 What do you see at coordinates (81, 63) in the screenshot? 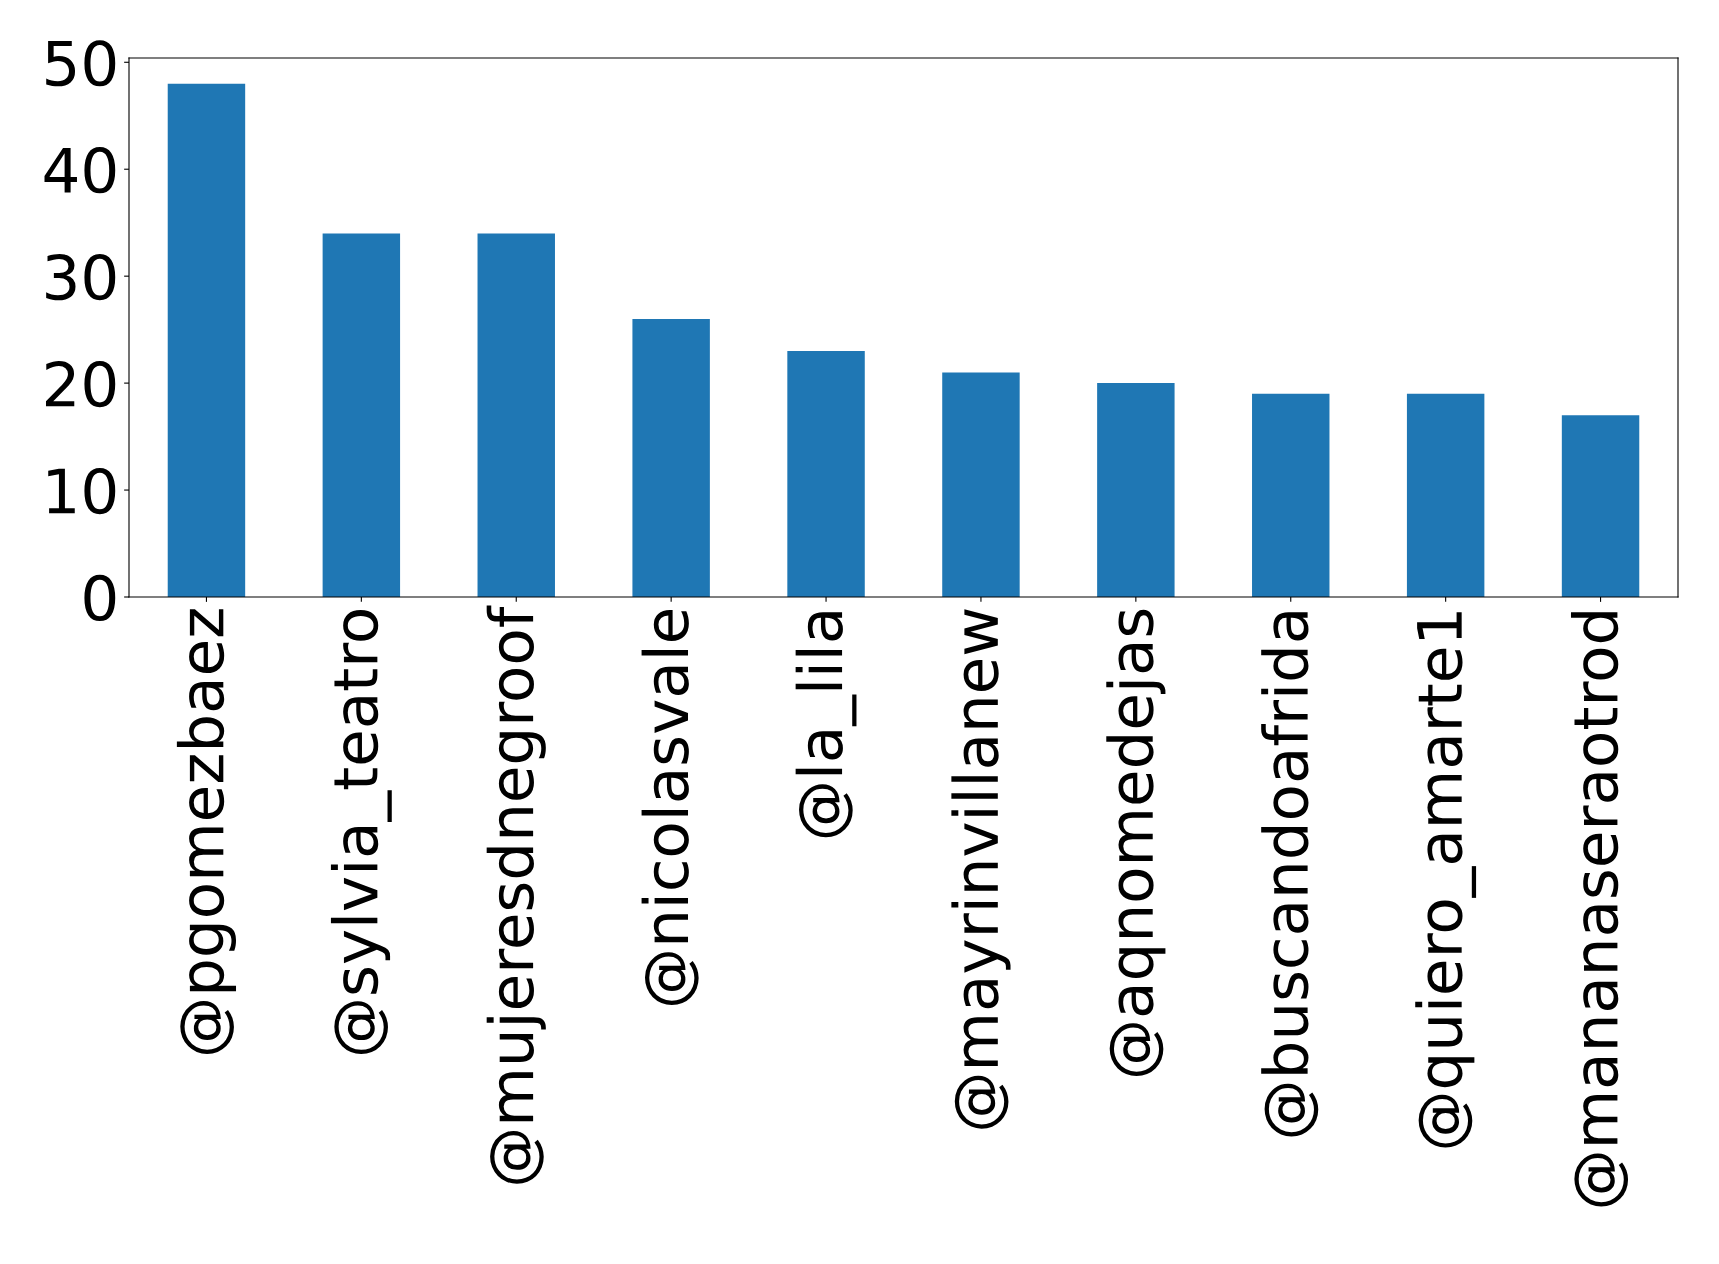
I see `y-tick-label: 50` at bounding box center [81, 63].